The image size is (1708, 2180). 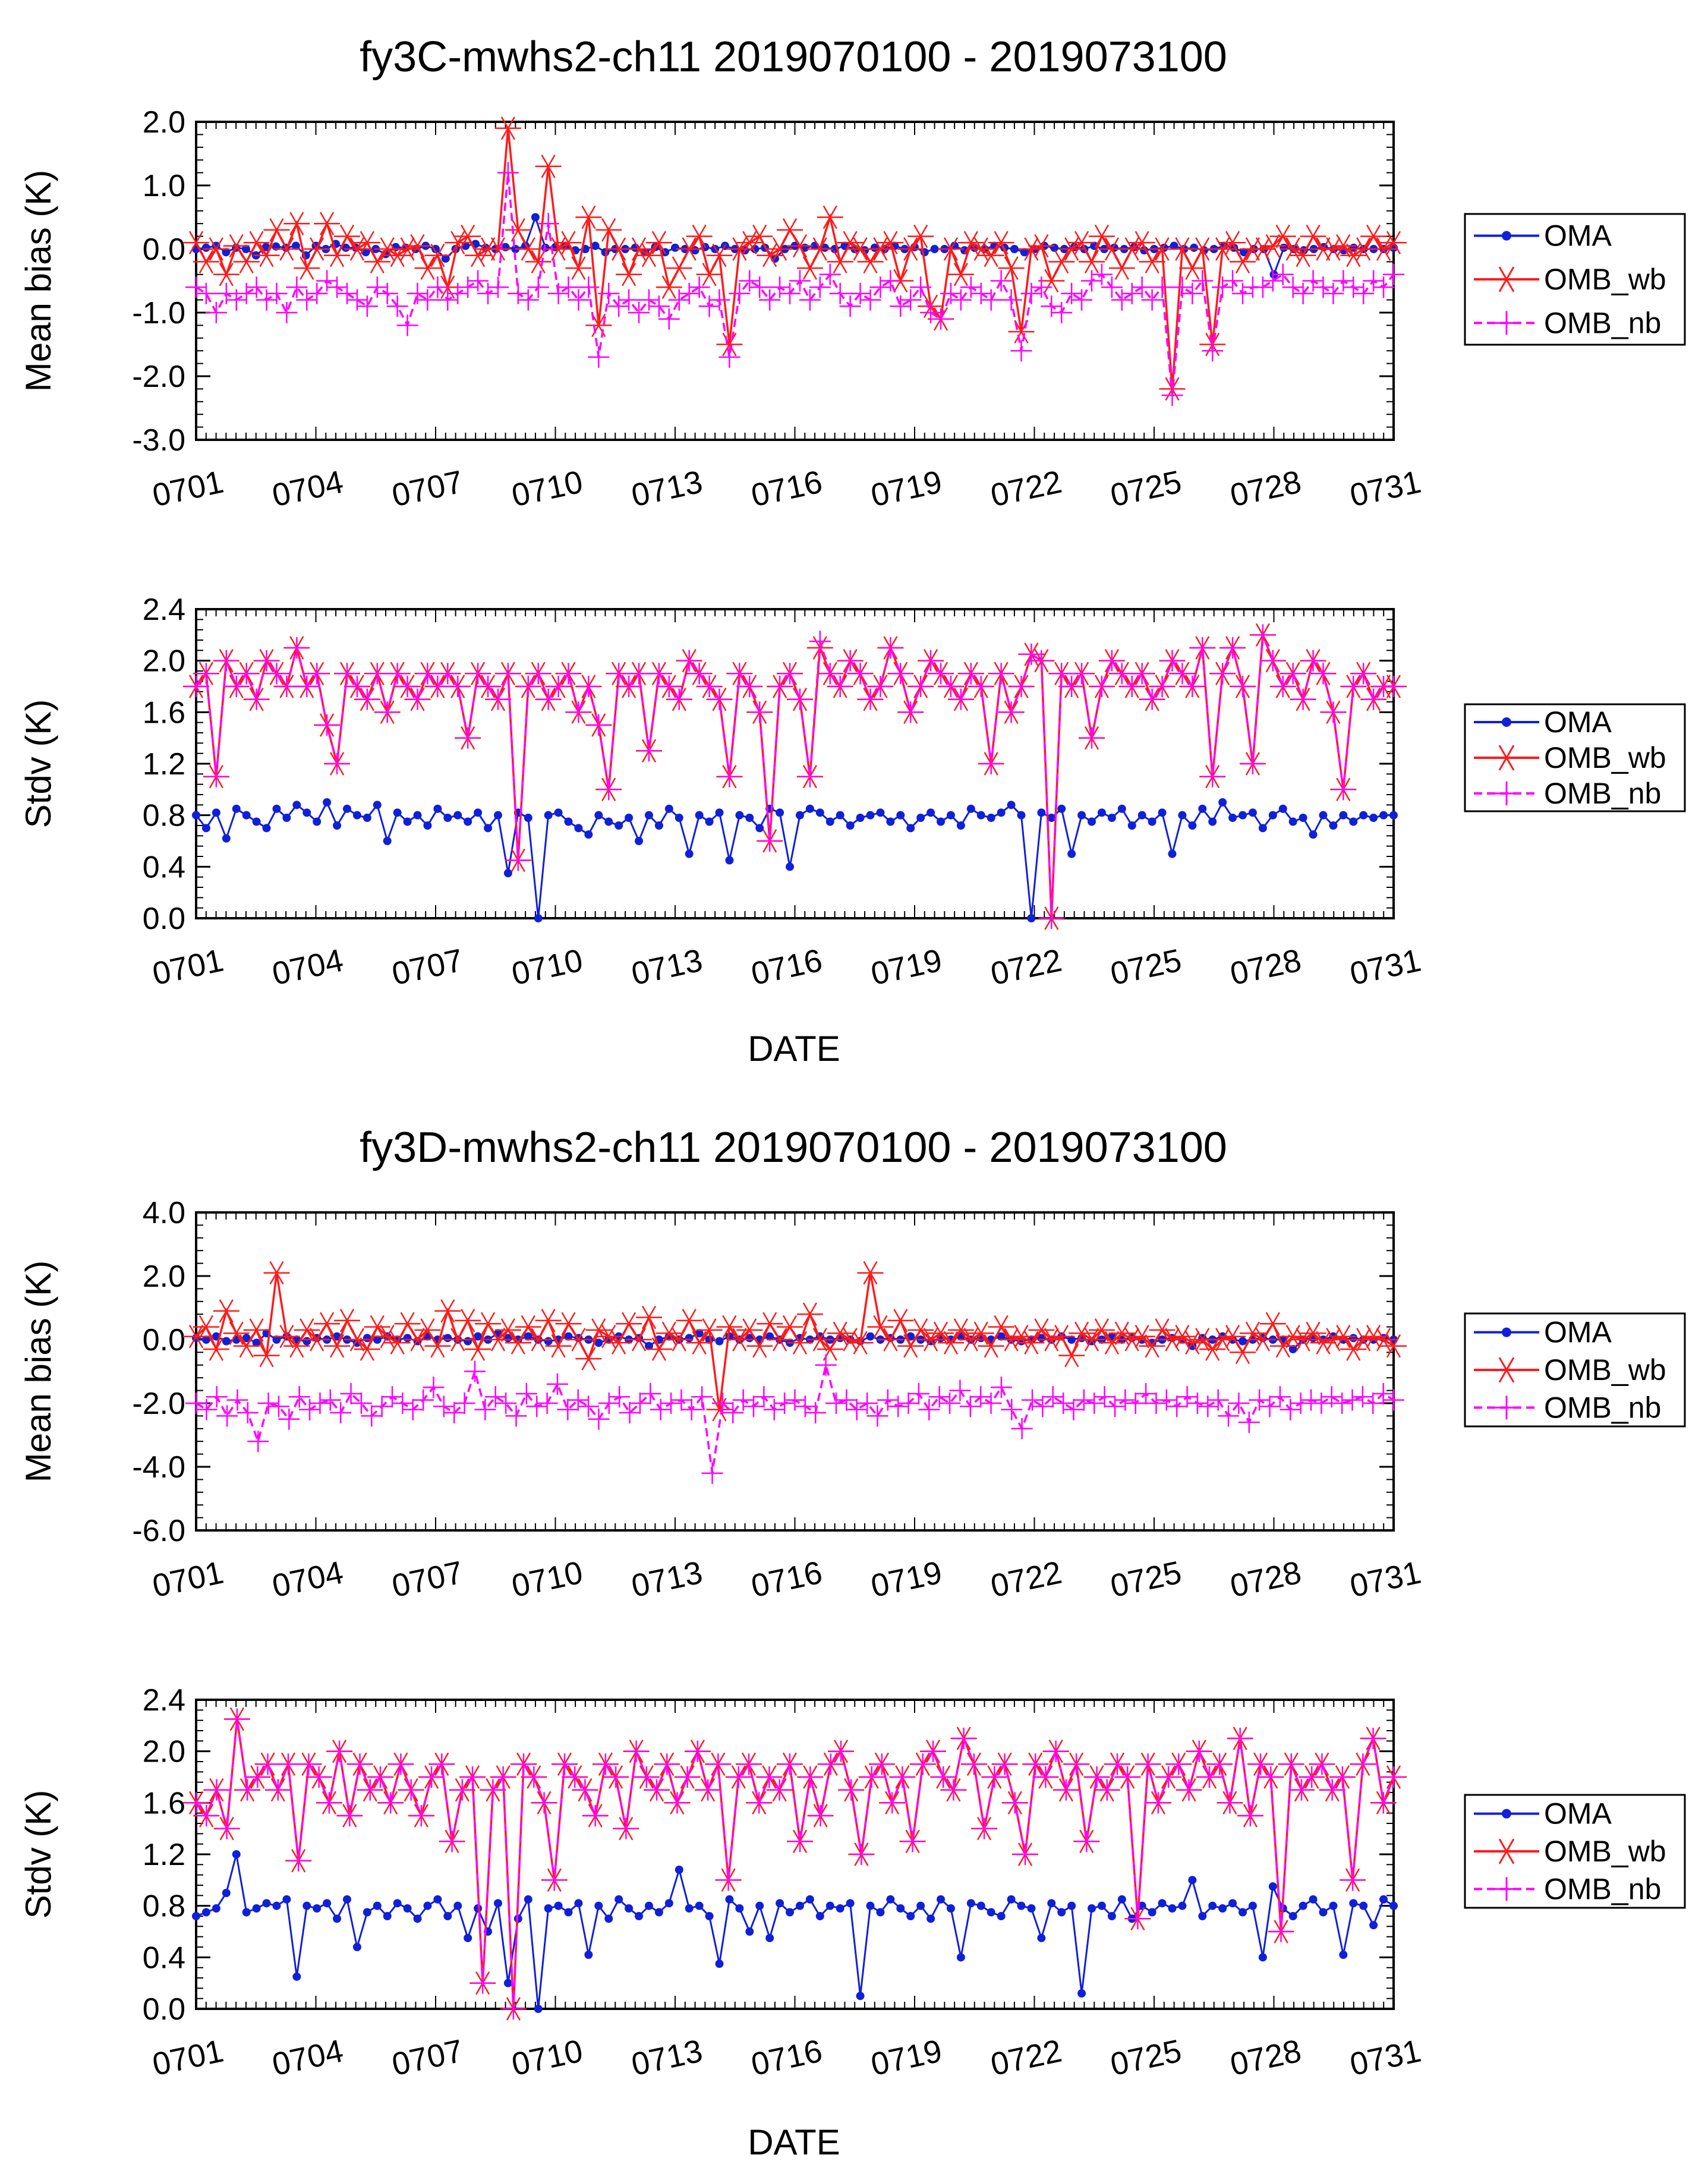 I want to click on fy3d-bias-legend-marker-omb-wb, so click(x=1506, y=1370).